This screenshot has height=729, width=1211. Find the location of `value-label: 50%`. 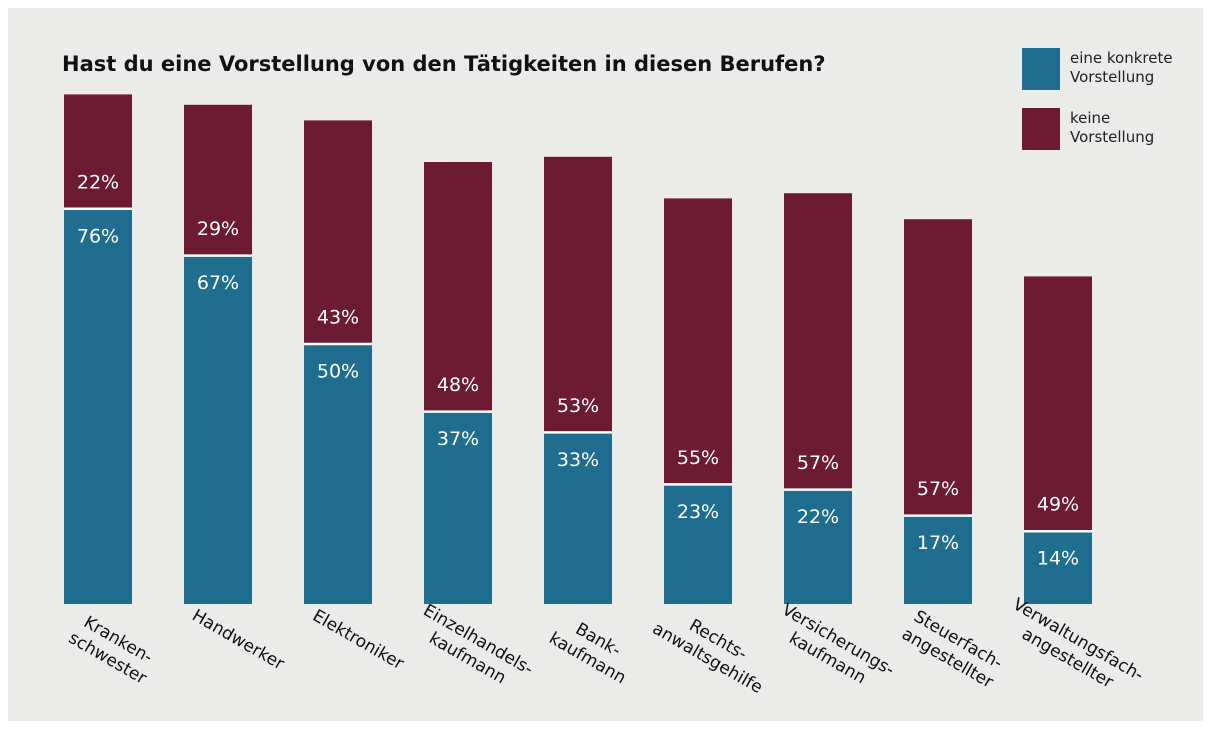

value-label: 50% is located at coordinates (338, 372).